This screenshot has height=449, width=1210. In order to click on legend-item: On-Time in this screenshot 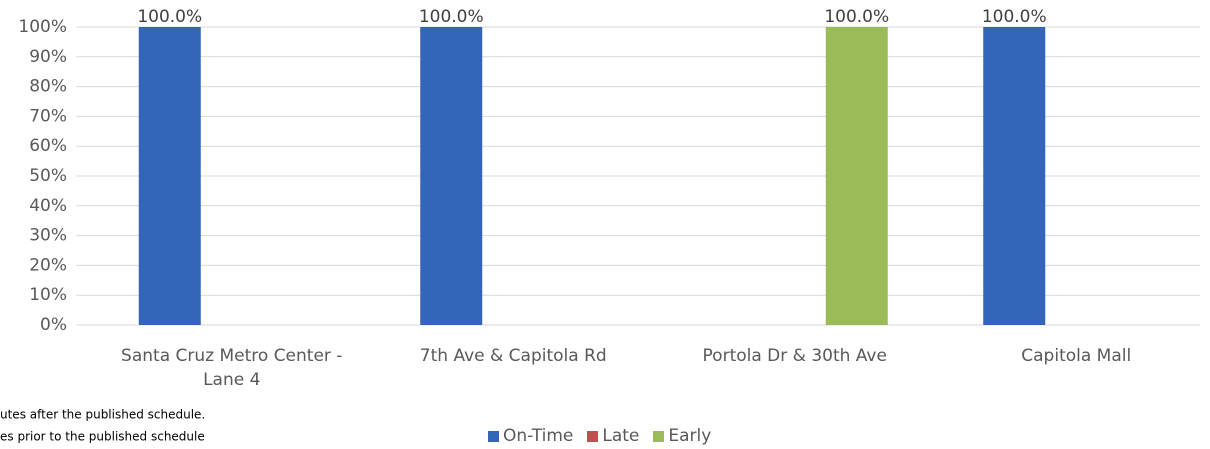, I will do `click(530, 436)`.